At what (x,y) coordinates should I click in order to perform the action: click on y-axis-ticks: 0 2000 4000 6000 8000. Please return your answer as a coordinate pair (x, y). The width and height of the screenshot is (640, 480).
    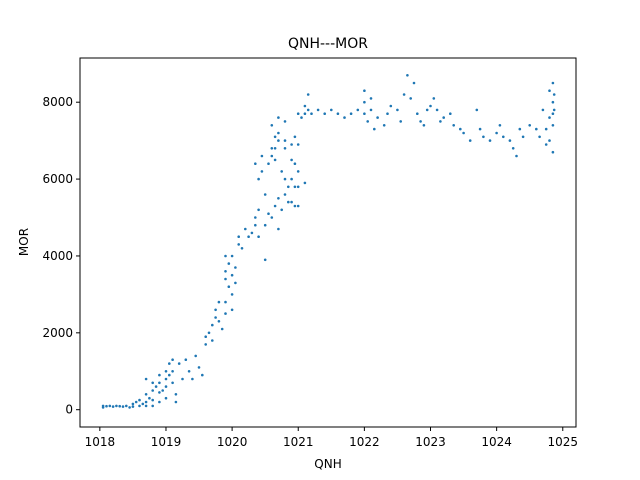
    Looking at the image, I should click on (61, 256).